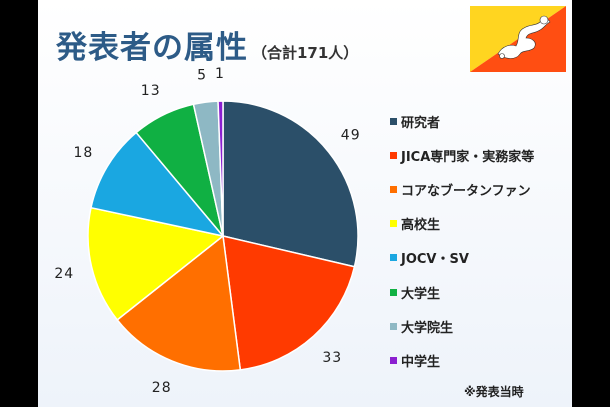  Describe the element at coordinates (462, 121) in the screenshot. I see `legend-item: 研究者` at that location.